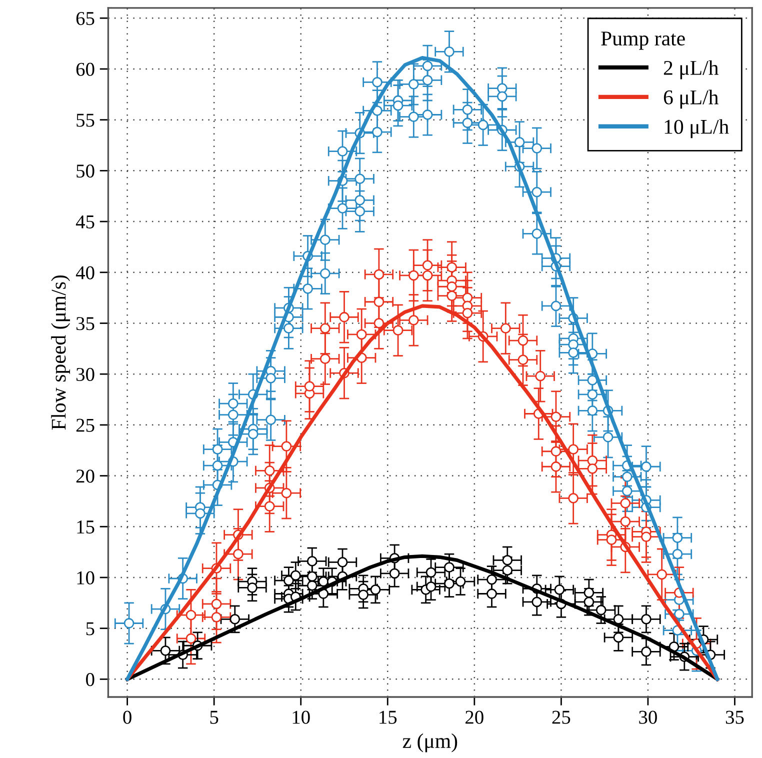  I want to click on legend-label: 2 μL/h, so click(691, 70).